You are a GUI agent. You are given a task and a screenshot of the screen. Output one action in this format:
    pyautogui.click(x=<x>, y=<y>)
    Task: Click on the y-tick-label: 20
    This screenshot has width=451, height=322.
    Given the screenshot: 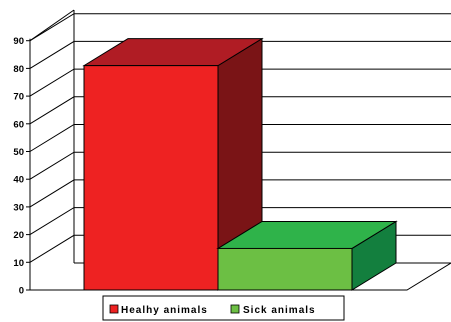 What is the action you would take?
    pyautogui.click(x=18, y=235)
    